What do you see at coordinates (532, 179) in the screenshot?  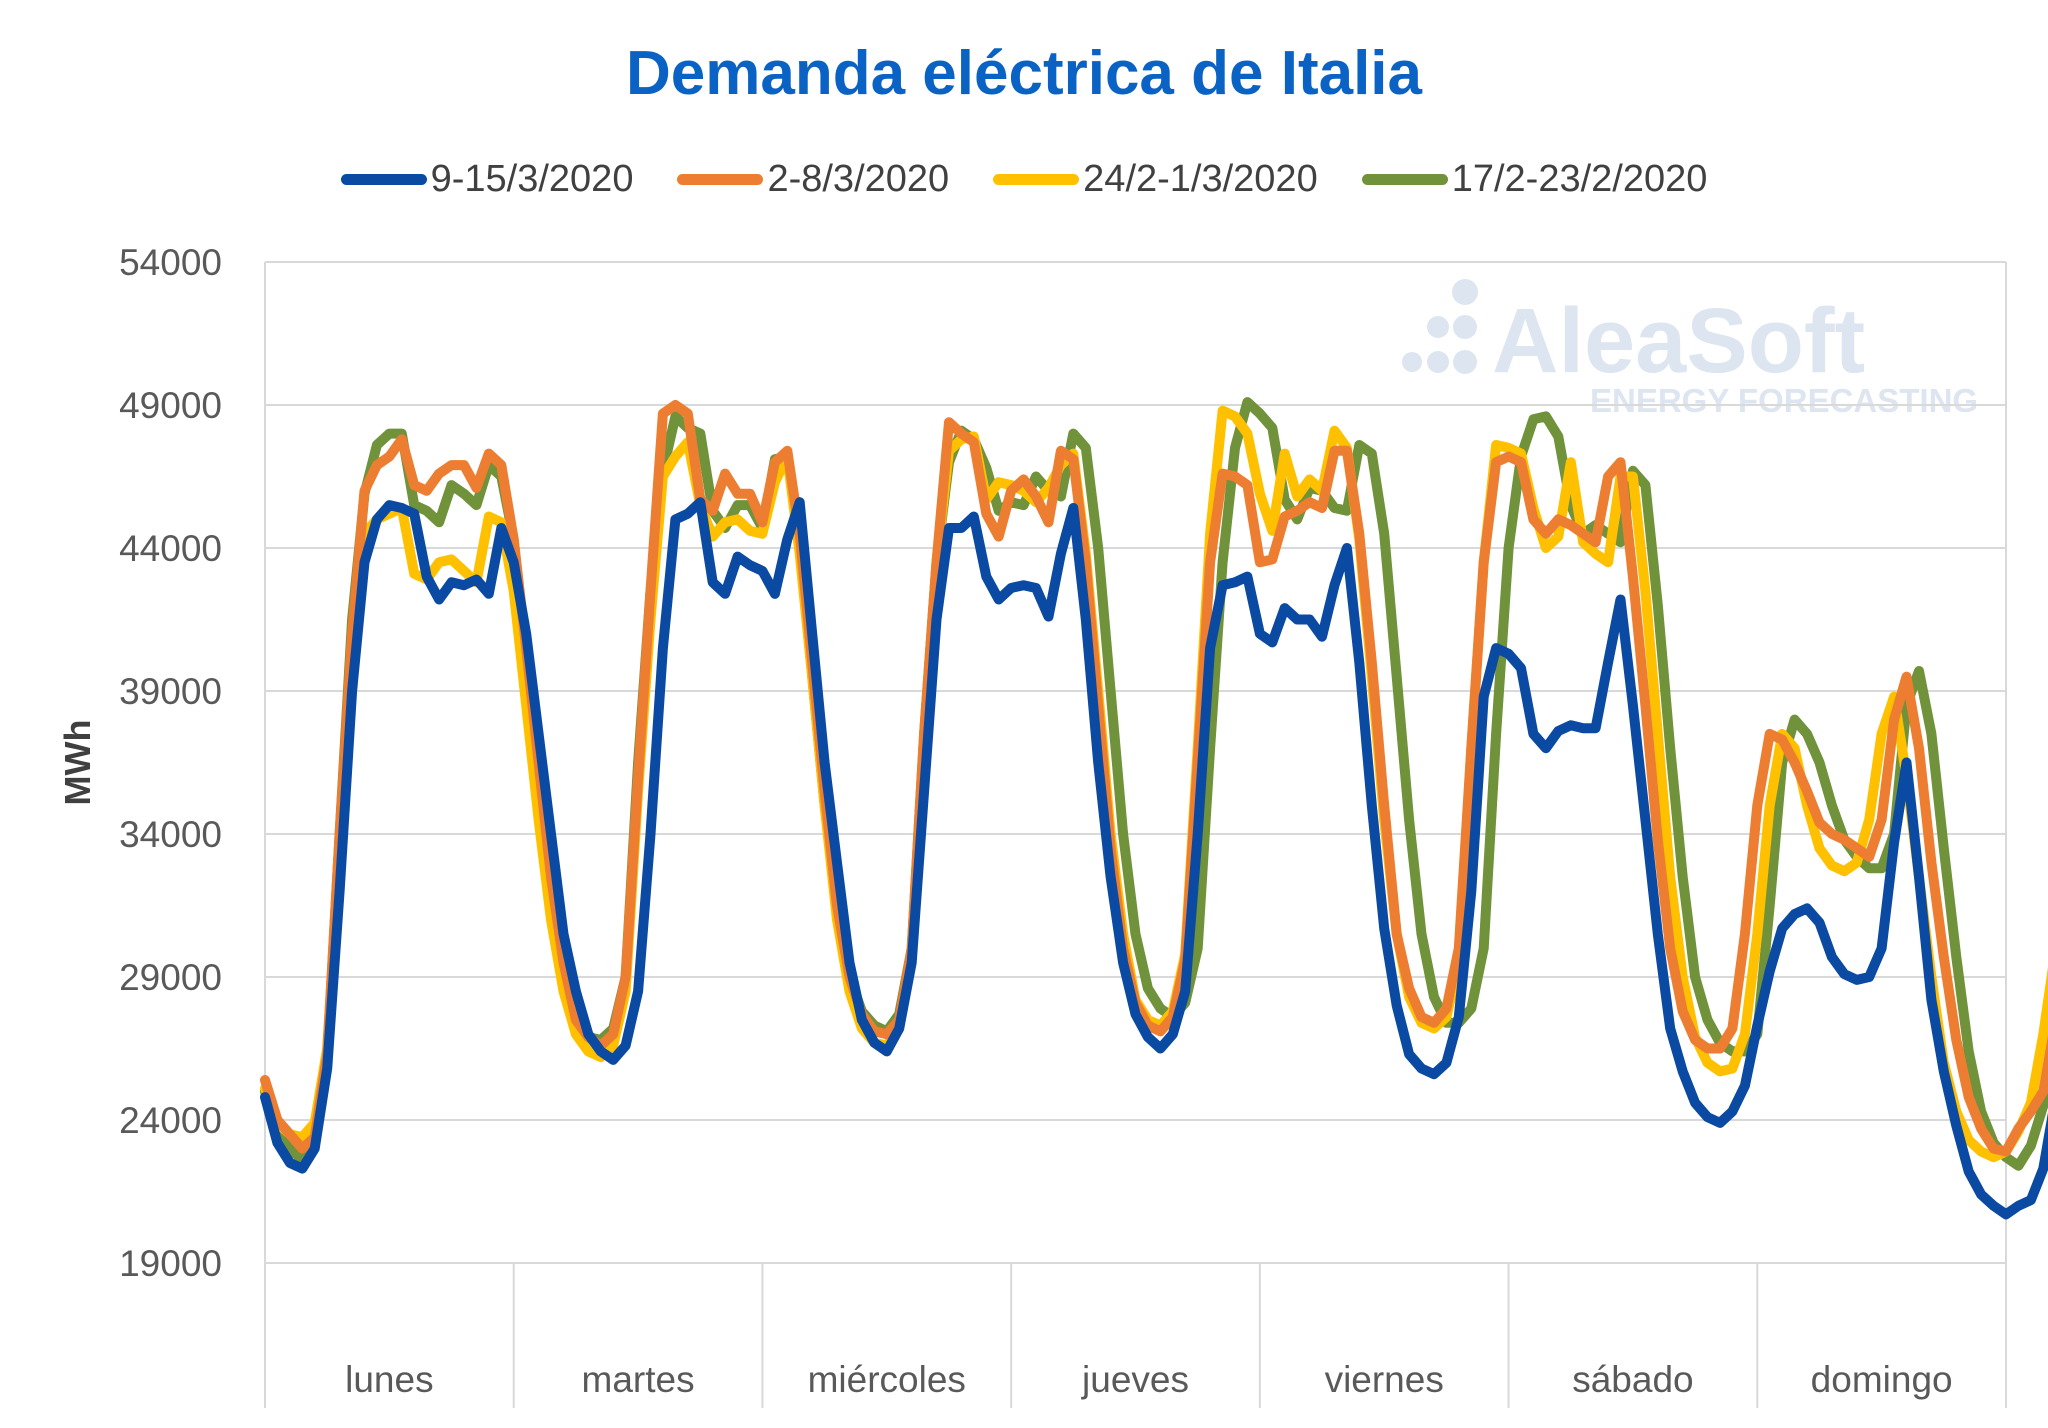 I see `legend-label: 9-15/3/2020` at bounding box center [532, 179].